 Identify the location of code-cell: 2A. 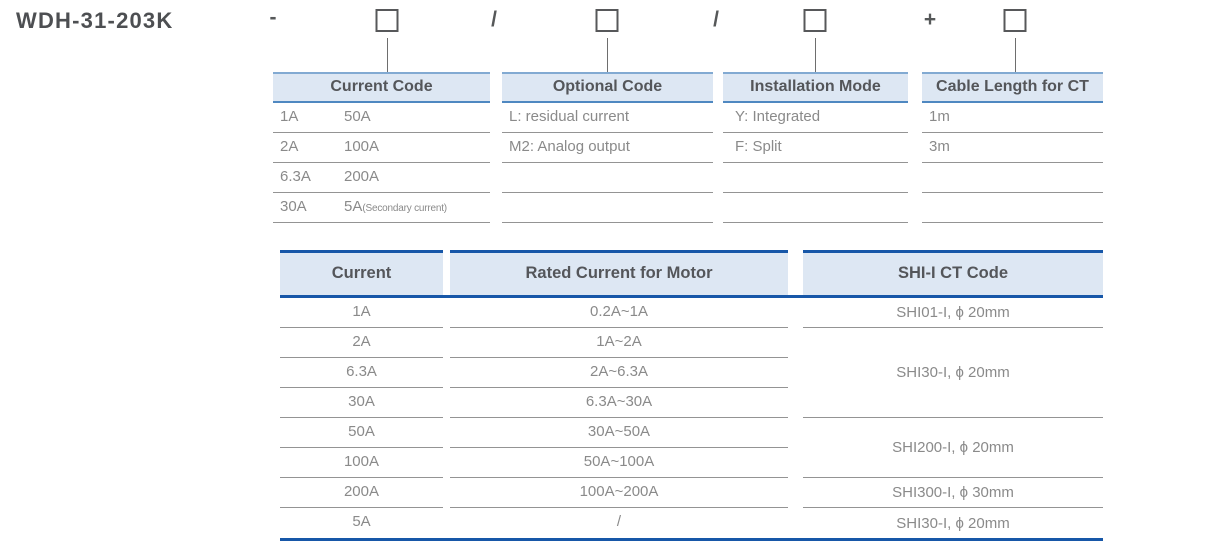
(289, 146).